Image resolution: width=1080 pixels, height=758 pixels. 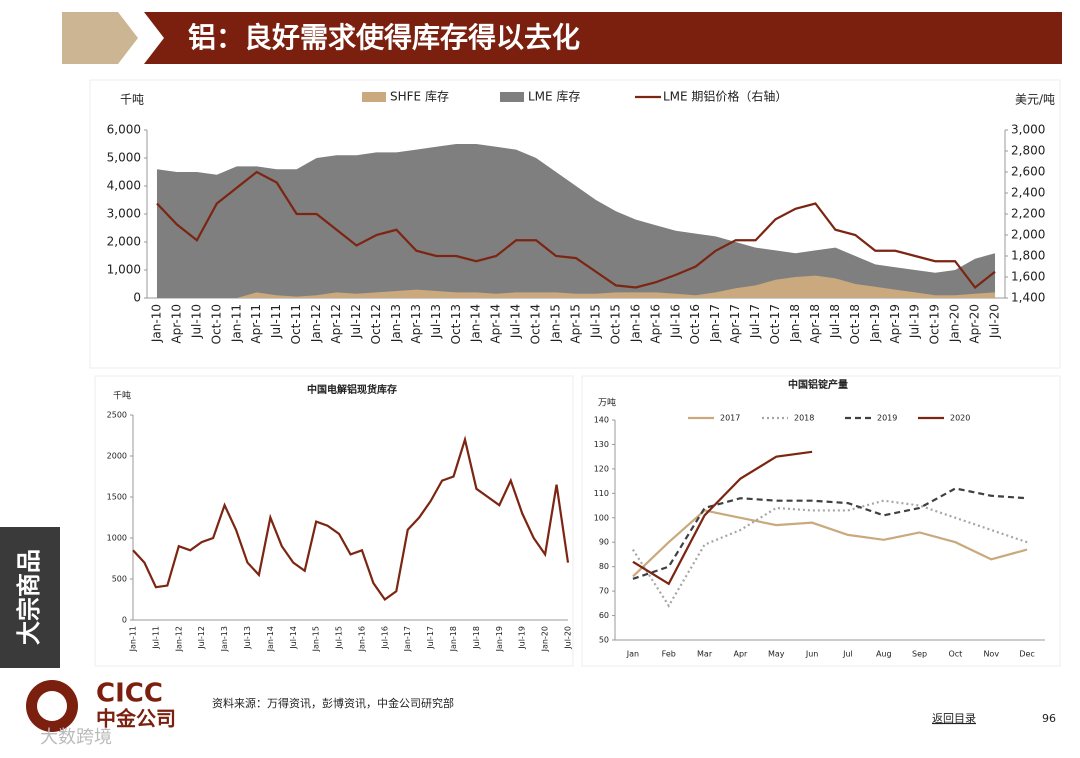 What do you see at coordinates (568, 638) in the screenshot?
I see `x-tick-label: Jul-20` at bounding box center [568, 638].